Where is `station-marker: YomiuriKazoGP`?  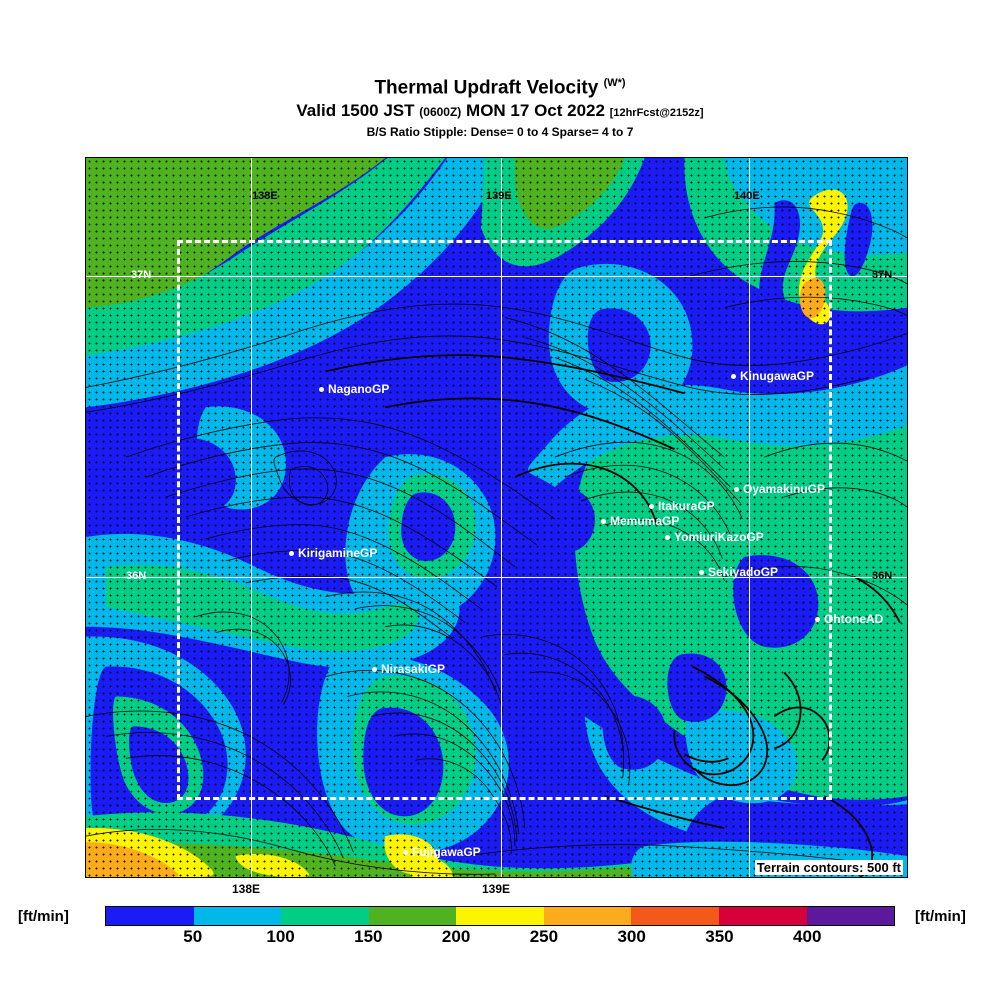
station-marker: YomiuriKazoGP is located at coordinates (714, 537).